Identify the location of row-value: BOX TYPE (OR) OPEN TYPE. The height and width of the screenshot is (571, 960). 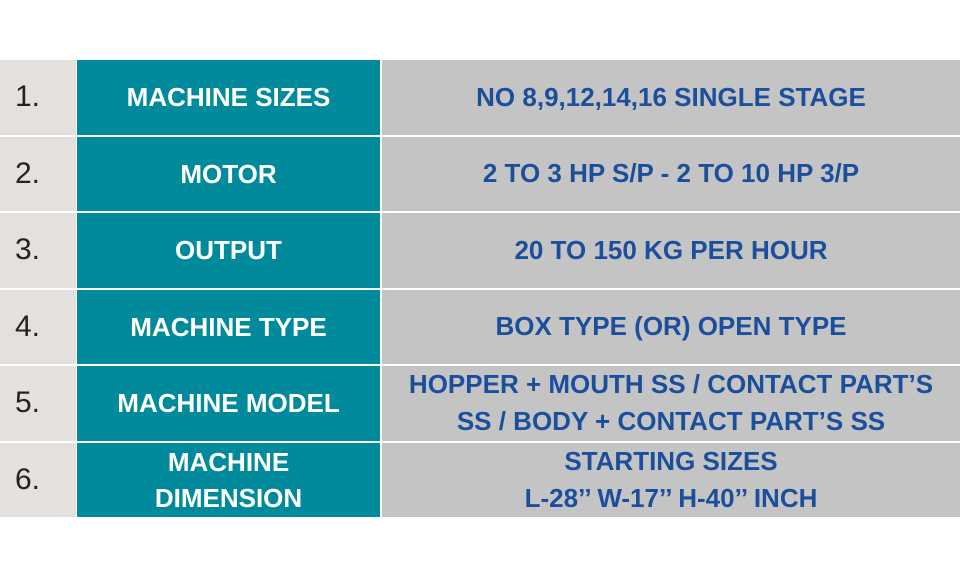
(671, 326).